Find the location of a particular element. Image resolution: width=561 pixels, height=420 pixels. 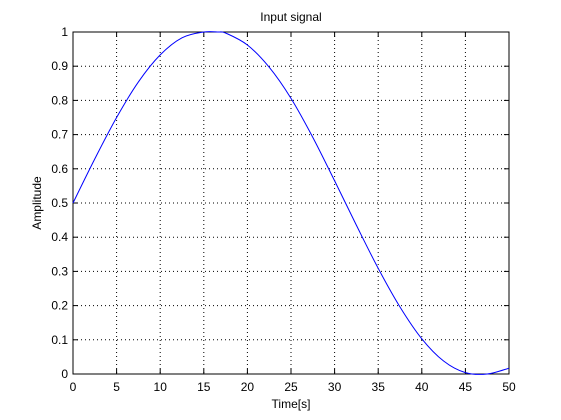

y-tick-label: 0.9 is located at coordinates (59, 66).